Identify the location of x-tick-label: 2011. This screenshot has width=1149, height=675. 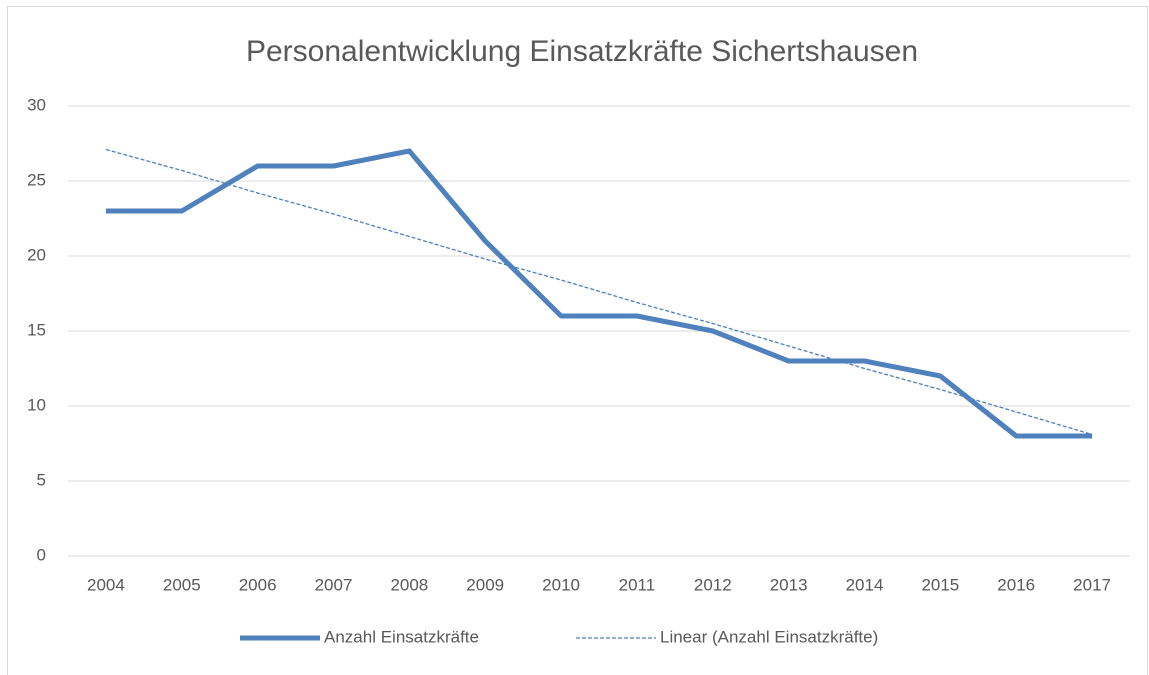
(637, 584).